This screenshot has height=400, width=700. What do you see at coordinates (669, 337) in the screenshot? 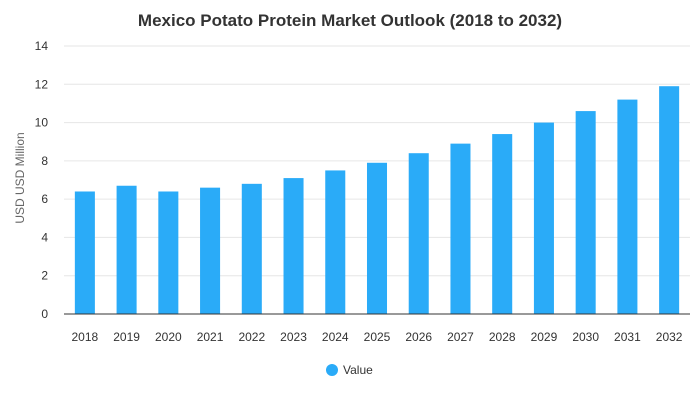
I see `x-tick-label: 2032` at bounding box center [669, 337].